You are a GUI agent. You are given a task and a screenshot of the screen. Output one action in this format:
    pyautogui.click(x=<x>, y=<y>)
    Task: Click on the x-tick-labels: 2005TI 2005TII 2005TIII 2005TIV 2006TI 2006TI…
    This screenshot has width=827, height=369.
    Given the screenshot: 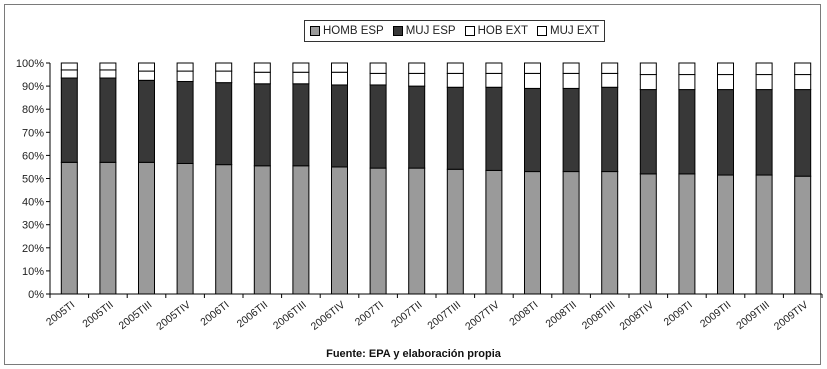 What is the action you would take?
    pyautogui.click(x=427, y=316)
    